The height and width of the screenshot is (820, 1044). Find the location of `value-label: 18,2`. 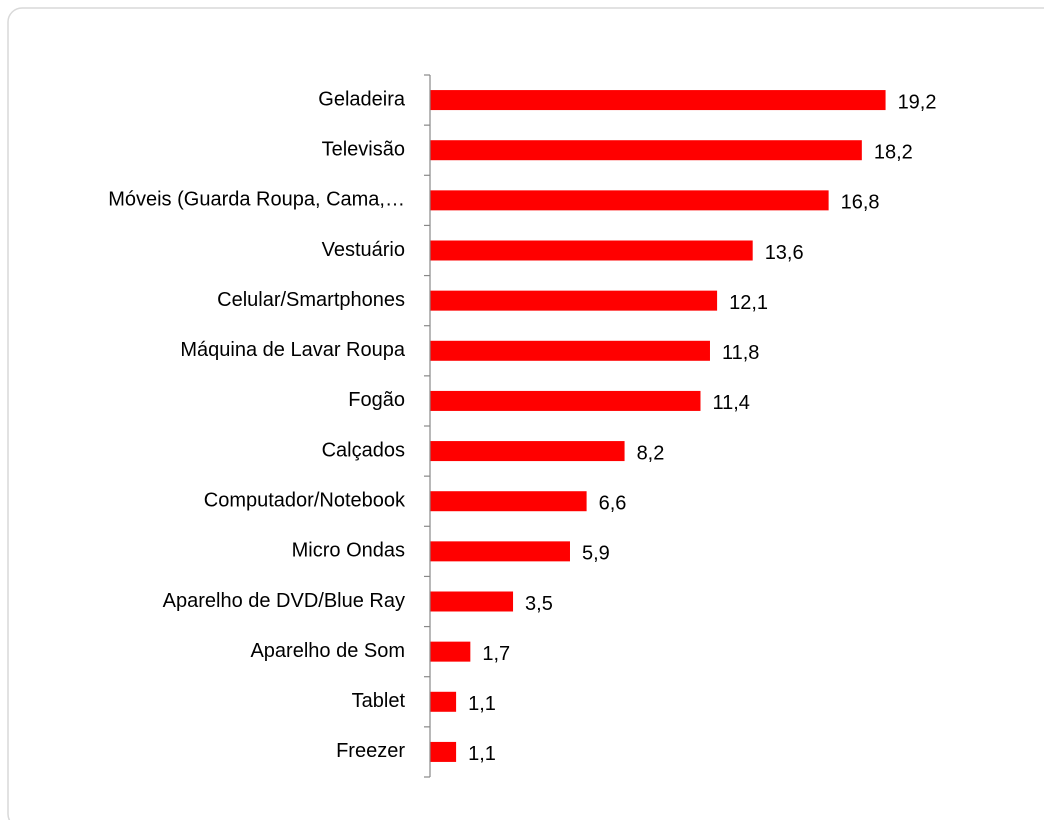

value-label: 18,2 is located at coordinates (893, 152).